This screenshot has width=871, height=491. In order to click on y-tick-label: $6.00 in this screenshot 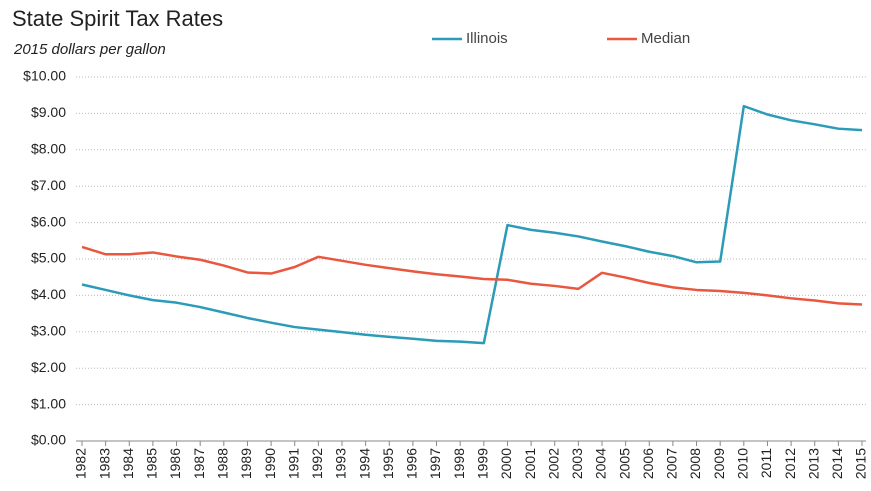, I will do `click(48, 221)`.